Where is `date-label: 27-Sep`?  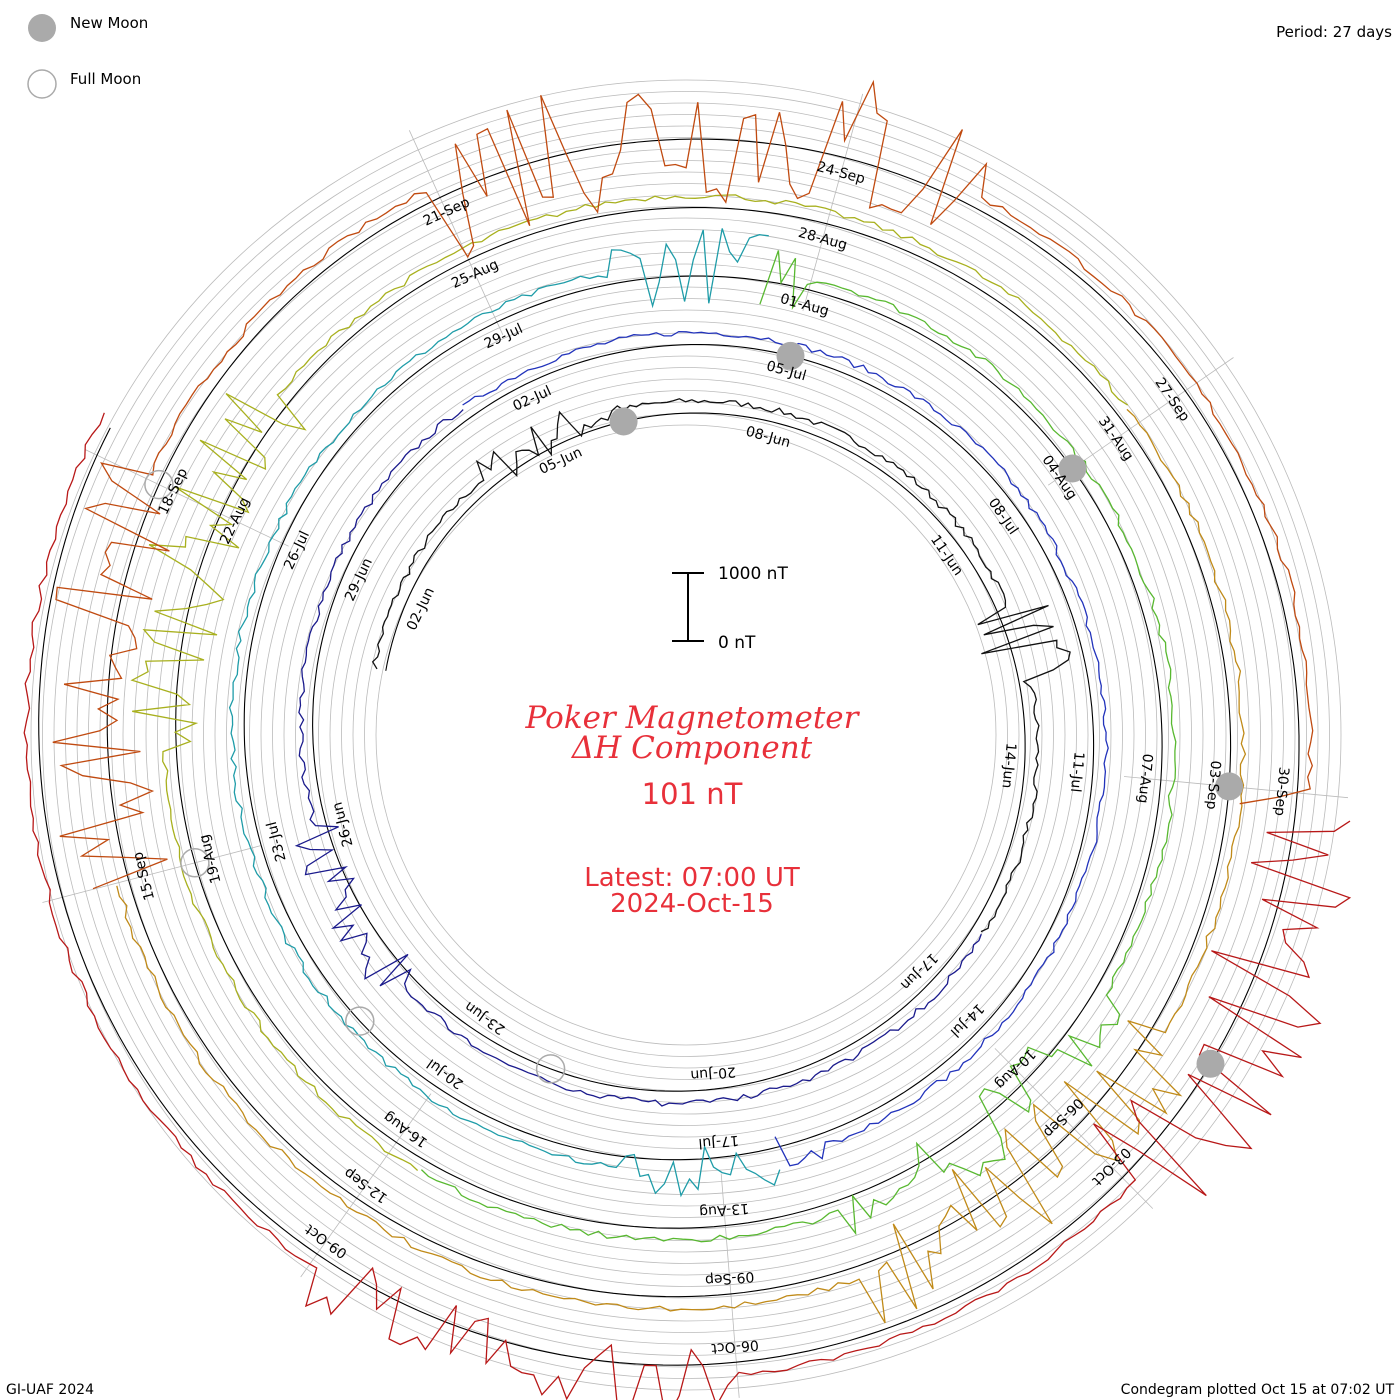 date-label: 27-Sep is located at coordinates (1171, 400).